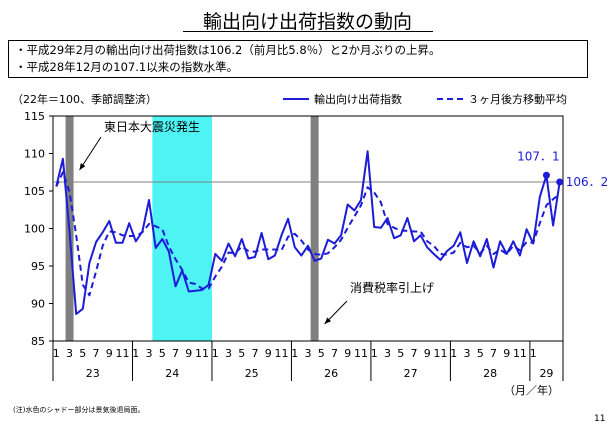 The width and height of the screenshot is (615, 426). Describe the element at coordinates (600, 419) in the screenshot. I see `page-number: 11` at that location.